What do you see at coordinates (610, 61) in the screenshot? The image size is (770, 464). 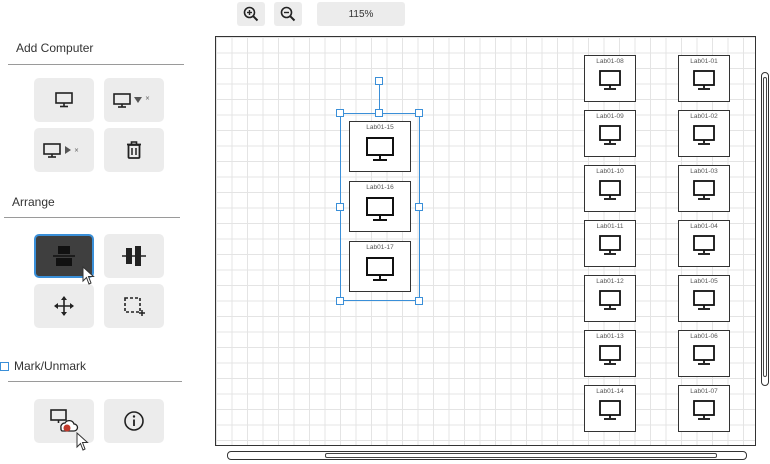 I see `computer-label: Lab01-08` at bounding box center [610, 61].